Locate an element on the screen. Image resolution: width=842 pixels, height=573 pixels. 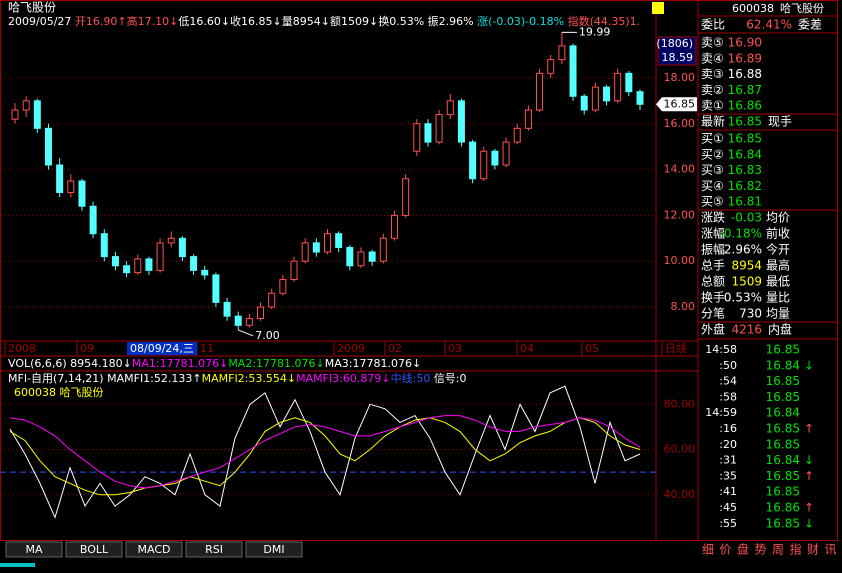
bid-price: 16.81 is located at coordinates (745, 202).